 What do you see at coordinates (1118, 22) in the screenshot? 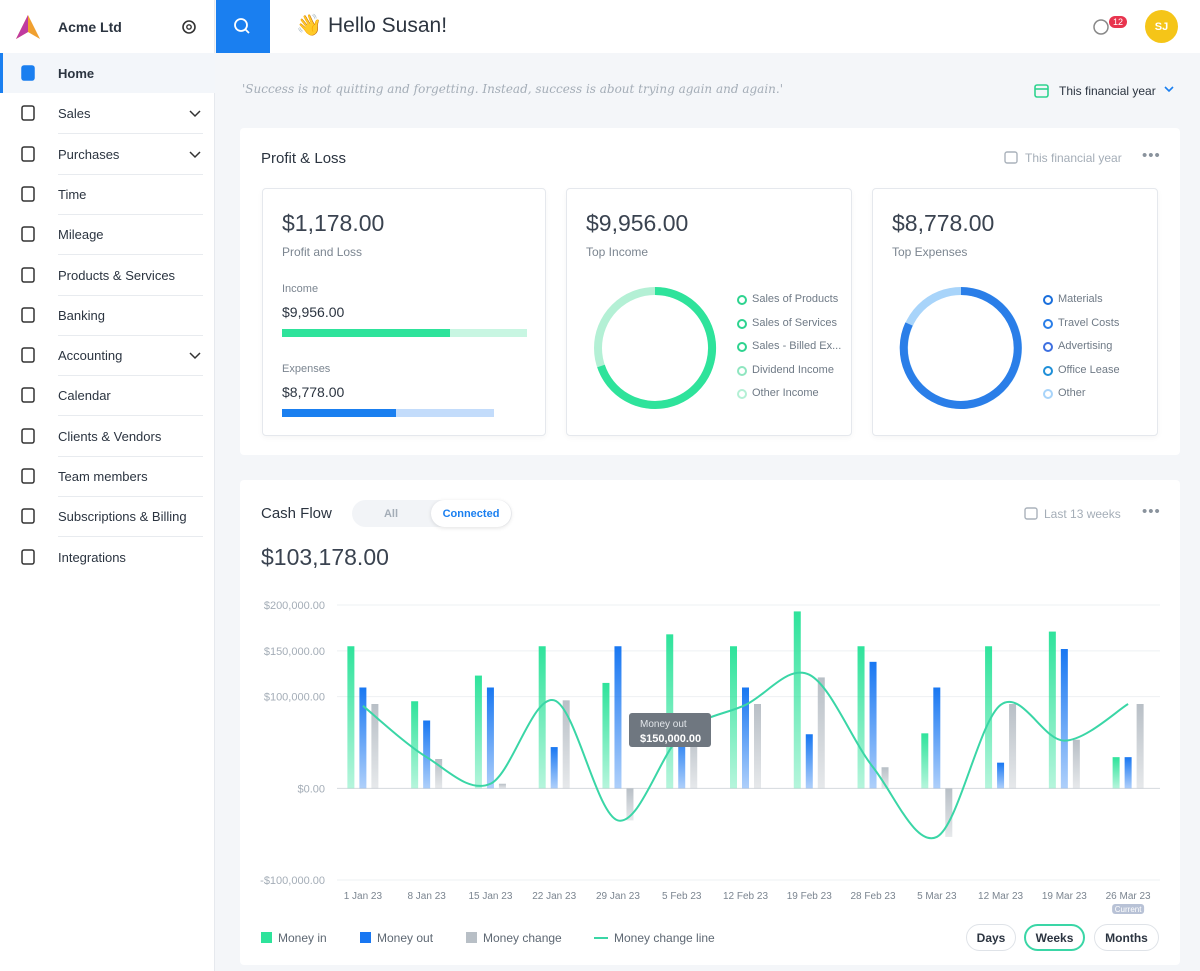
I see `notification-count: 12` at bounding box center [1118, 22].